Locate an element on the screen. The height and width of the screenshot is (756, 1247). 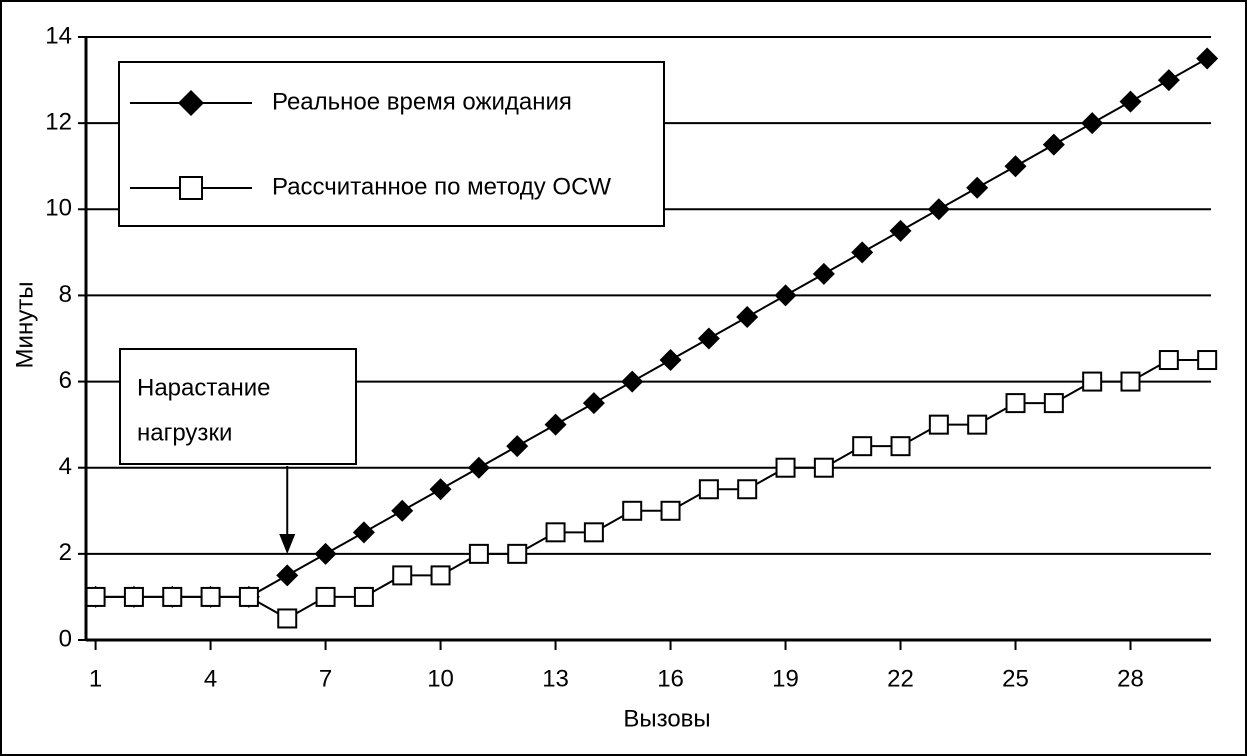
x-tick-label: 7 is located at coordinates (325, 678).